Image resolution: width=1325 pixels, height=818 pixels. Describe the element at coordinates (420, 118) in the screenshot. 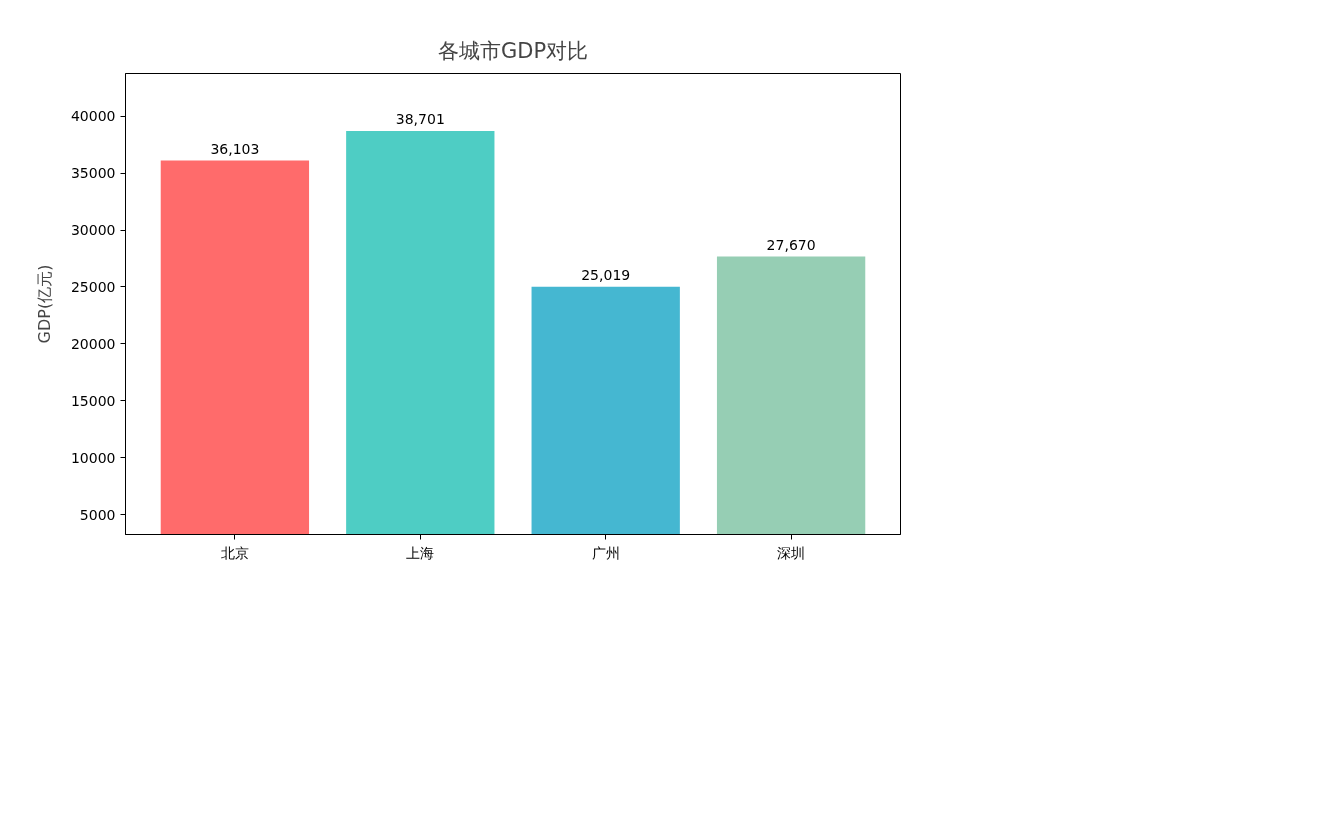

I see `data-label: 38,701` at that location.